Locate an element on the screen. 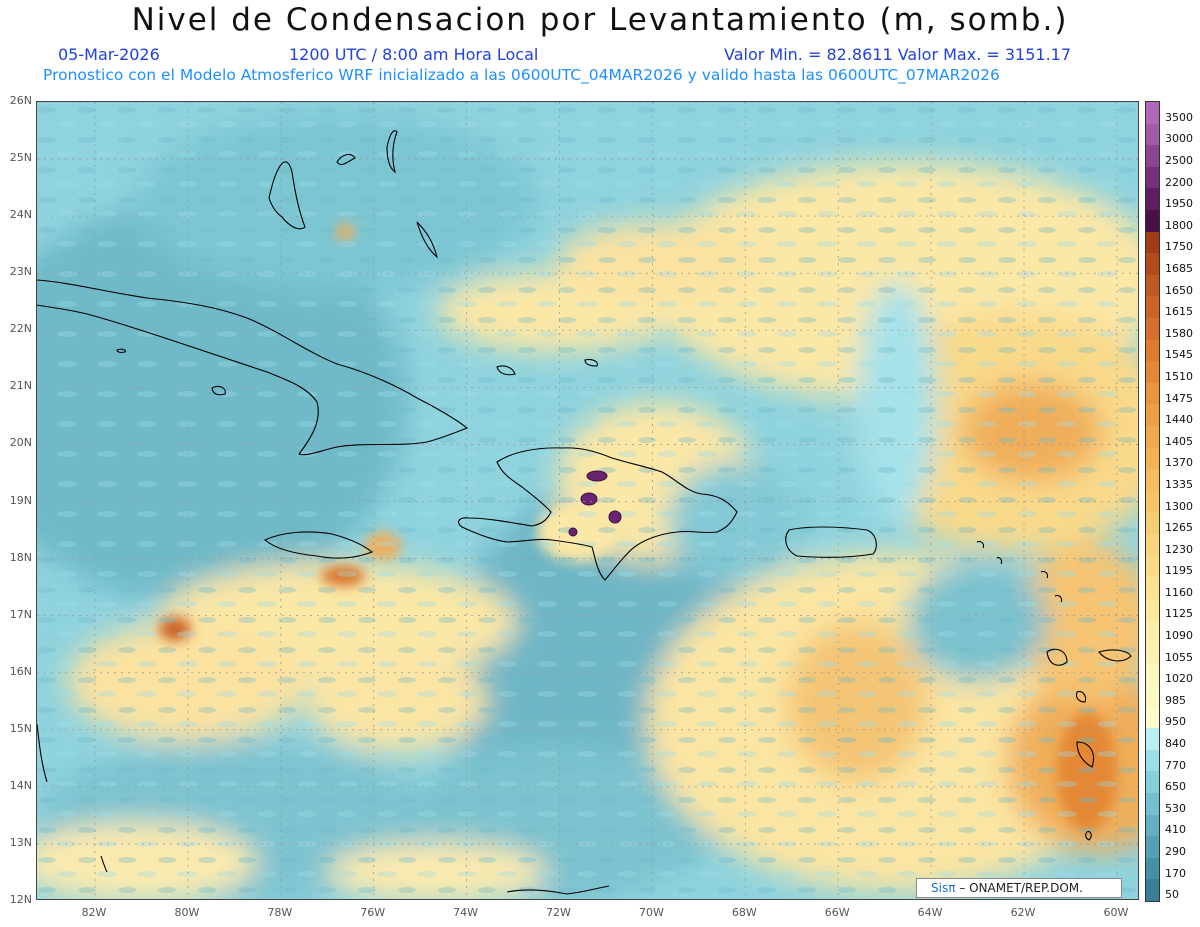 Image resolution: width=1200 pixels, height=927 pixels. colorbar-label: 1370 is located at coordinates (1179, 463).